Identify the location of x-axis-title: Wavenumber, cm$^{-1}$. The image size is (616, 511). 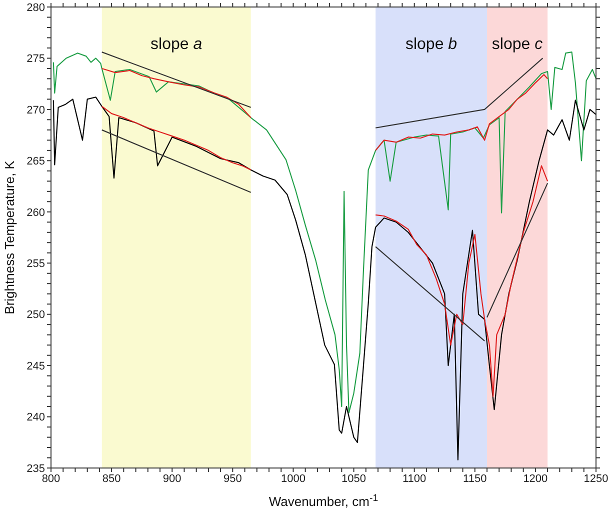
(323, 500).